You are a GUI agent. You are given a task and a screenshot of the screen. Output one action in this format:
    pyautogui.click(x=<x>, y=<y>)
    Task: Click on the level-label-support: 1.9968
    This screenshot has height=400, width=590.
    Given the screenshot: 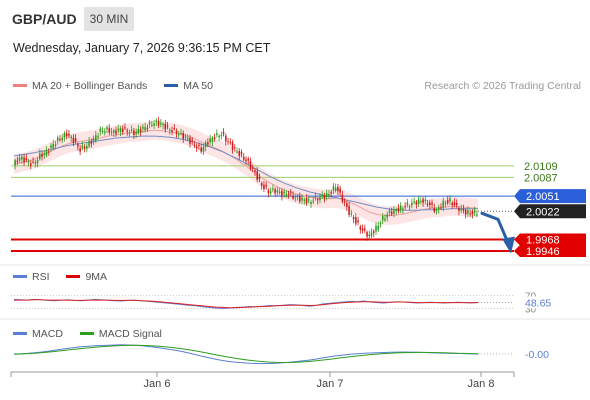 What is the action you would take?
    pyautogui.click(x=543, y=241)
    